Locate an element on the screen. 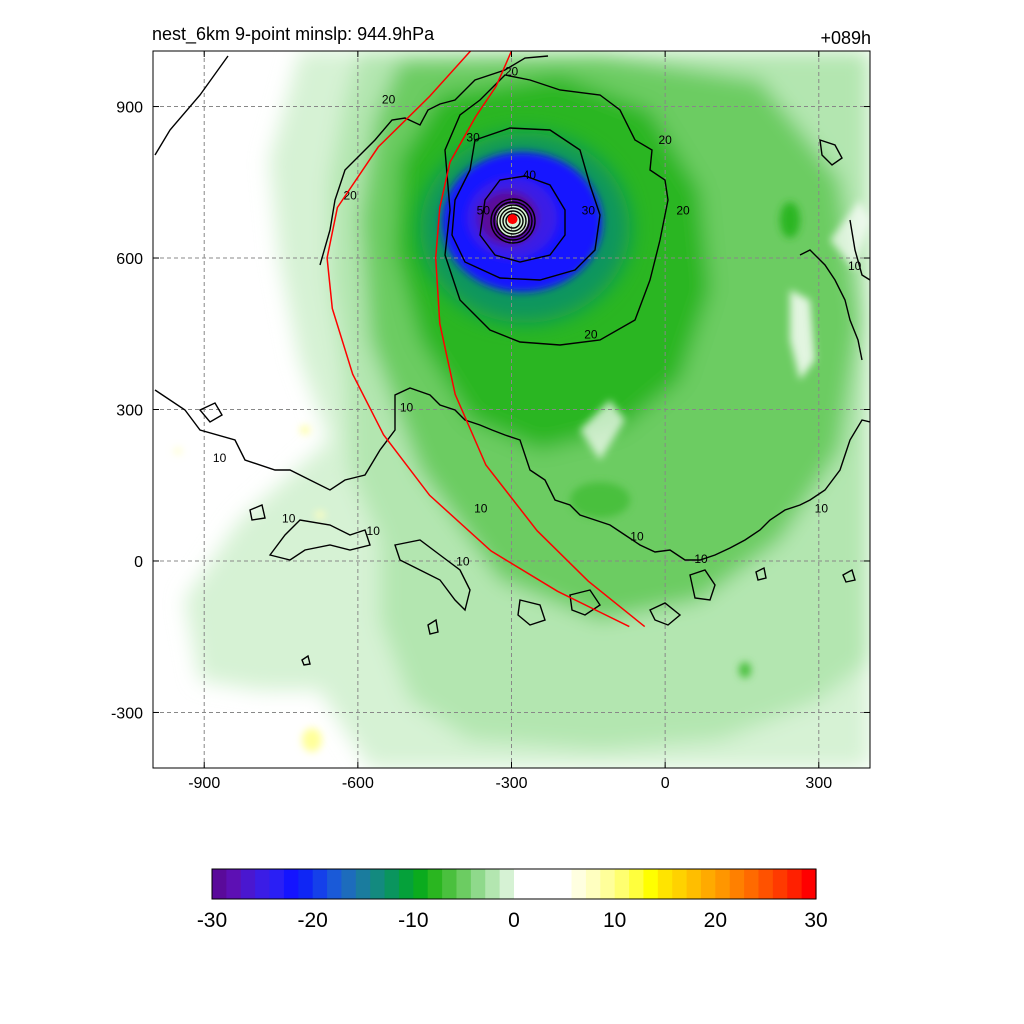  storm-center-marker is located at coordinates (512, 219).